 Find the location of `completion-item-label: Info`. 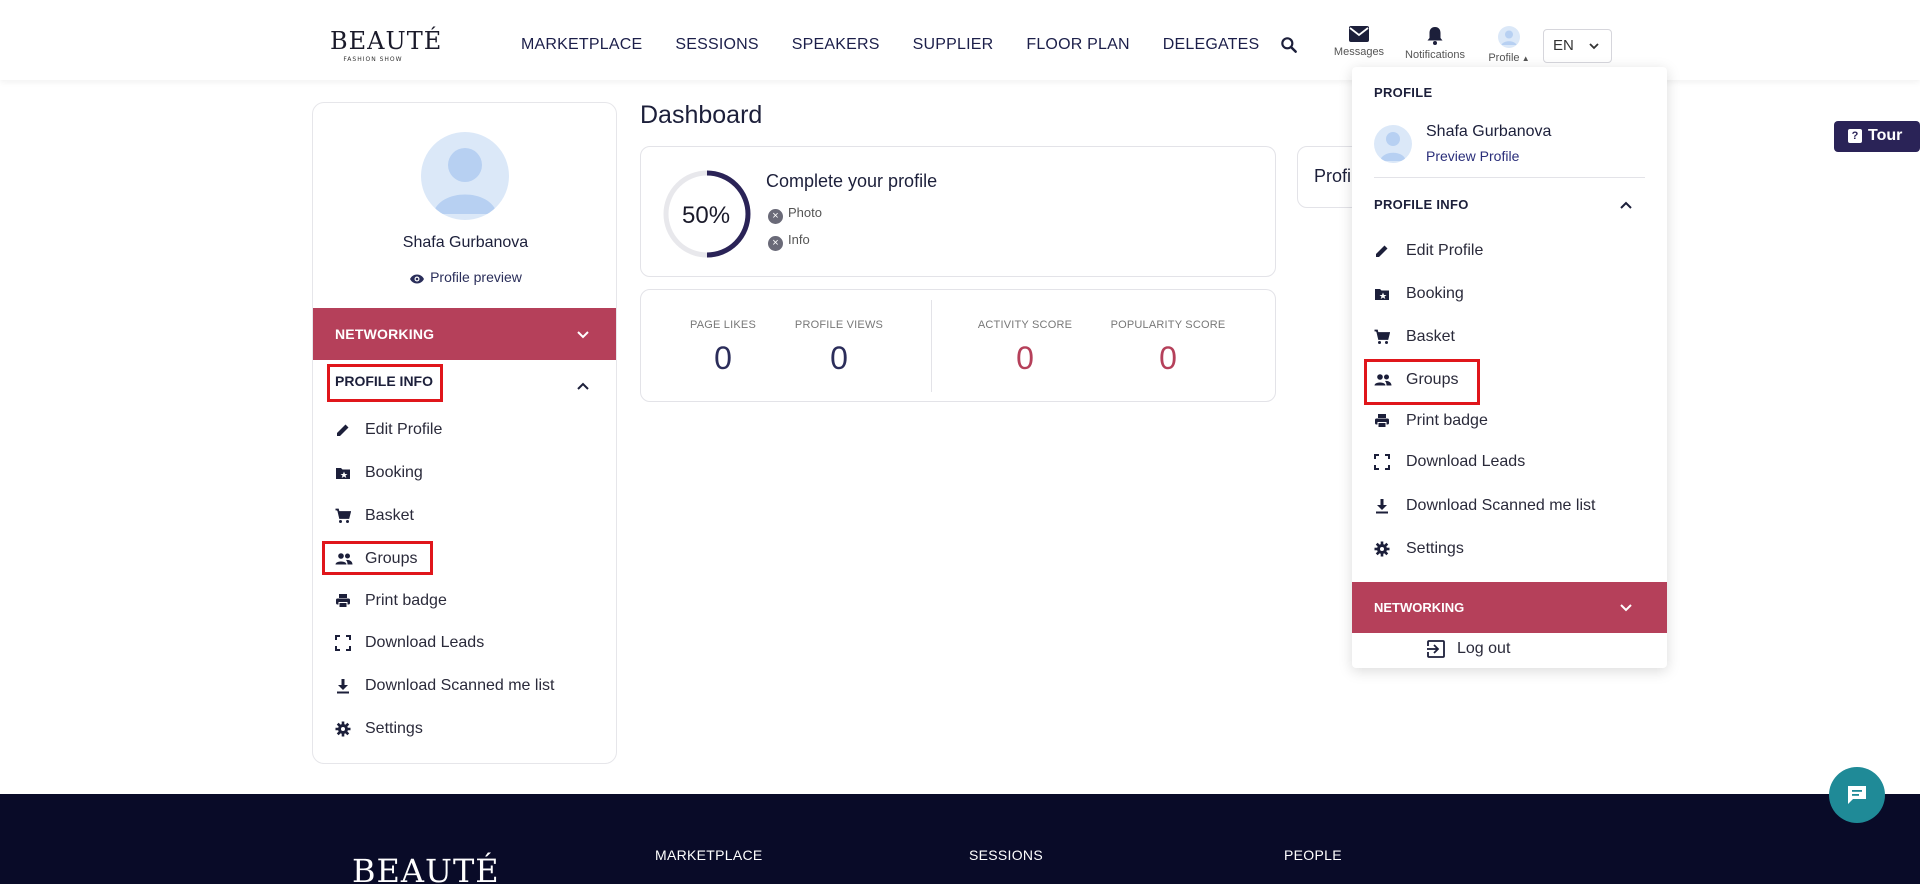

completion-item-label: Info is located at coordinates (799, 239).